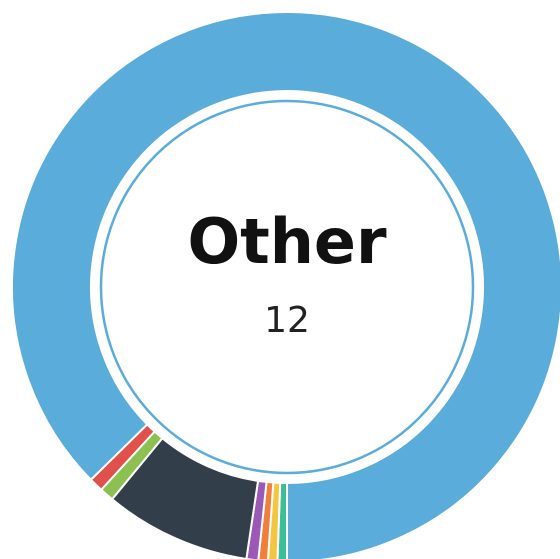 This screenshot has width=560, height=559. Describe the element at coordinates (287, 320) in the screenshot. I see `center-value: 12` at that location.